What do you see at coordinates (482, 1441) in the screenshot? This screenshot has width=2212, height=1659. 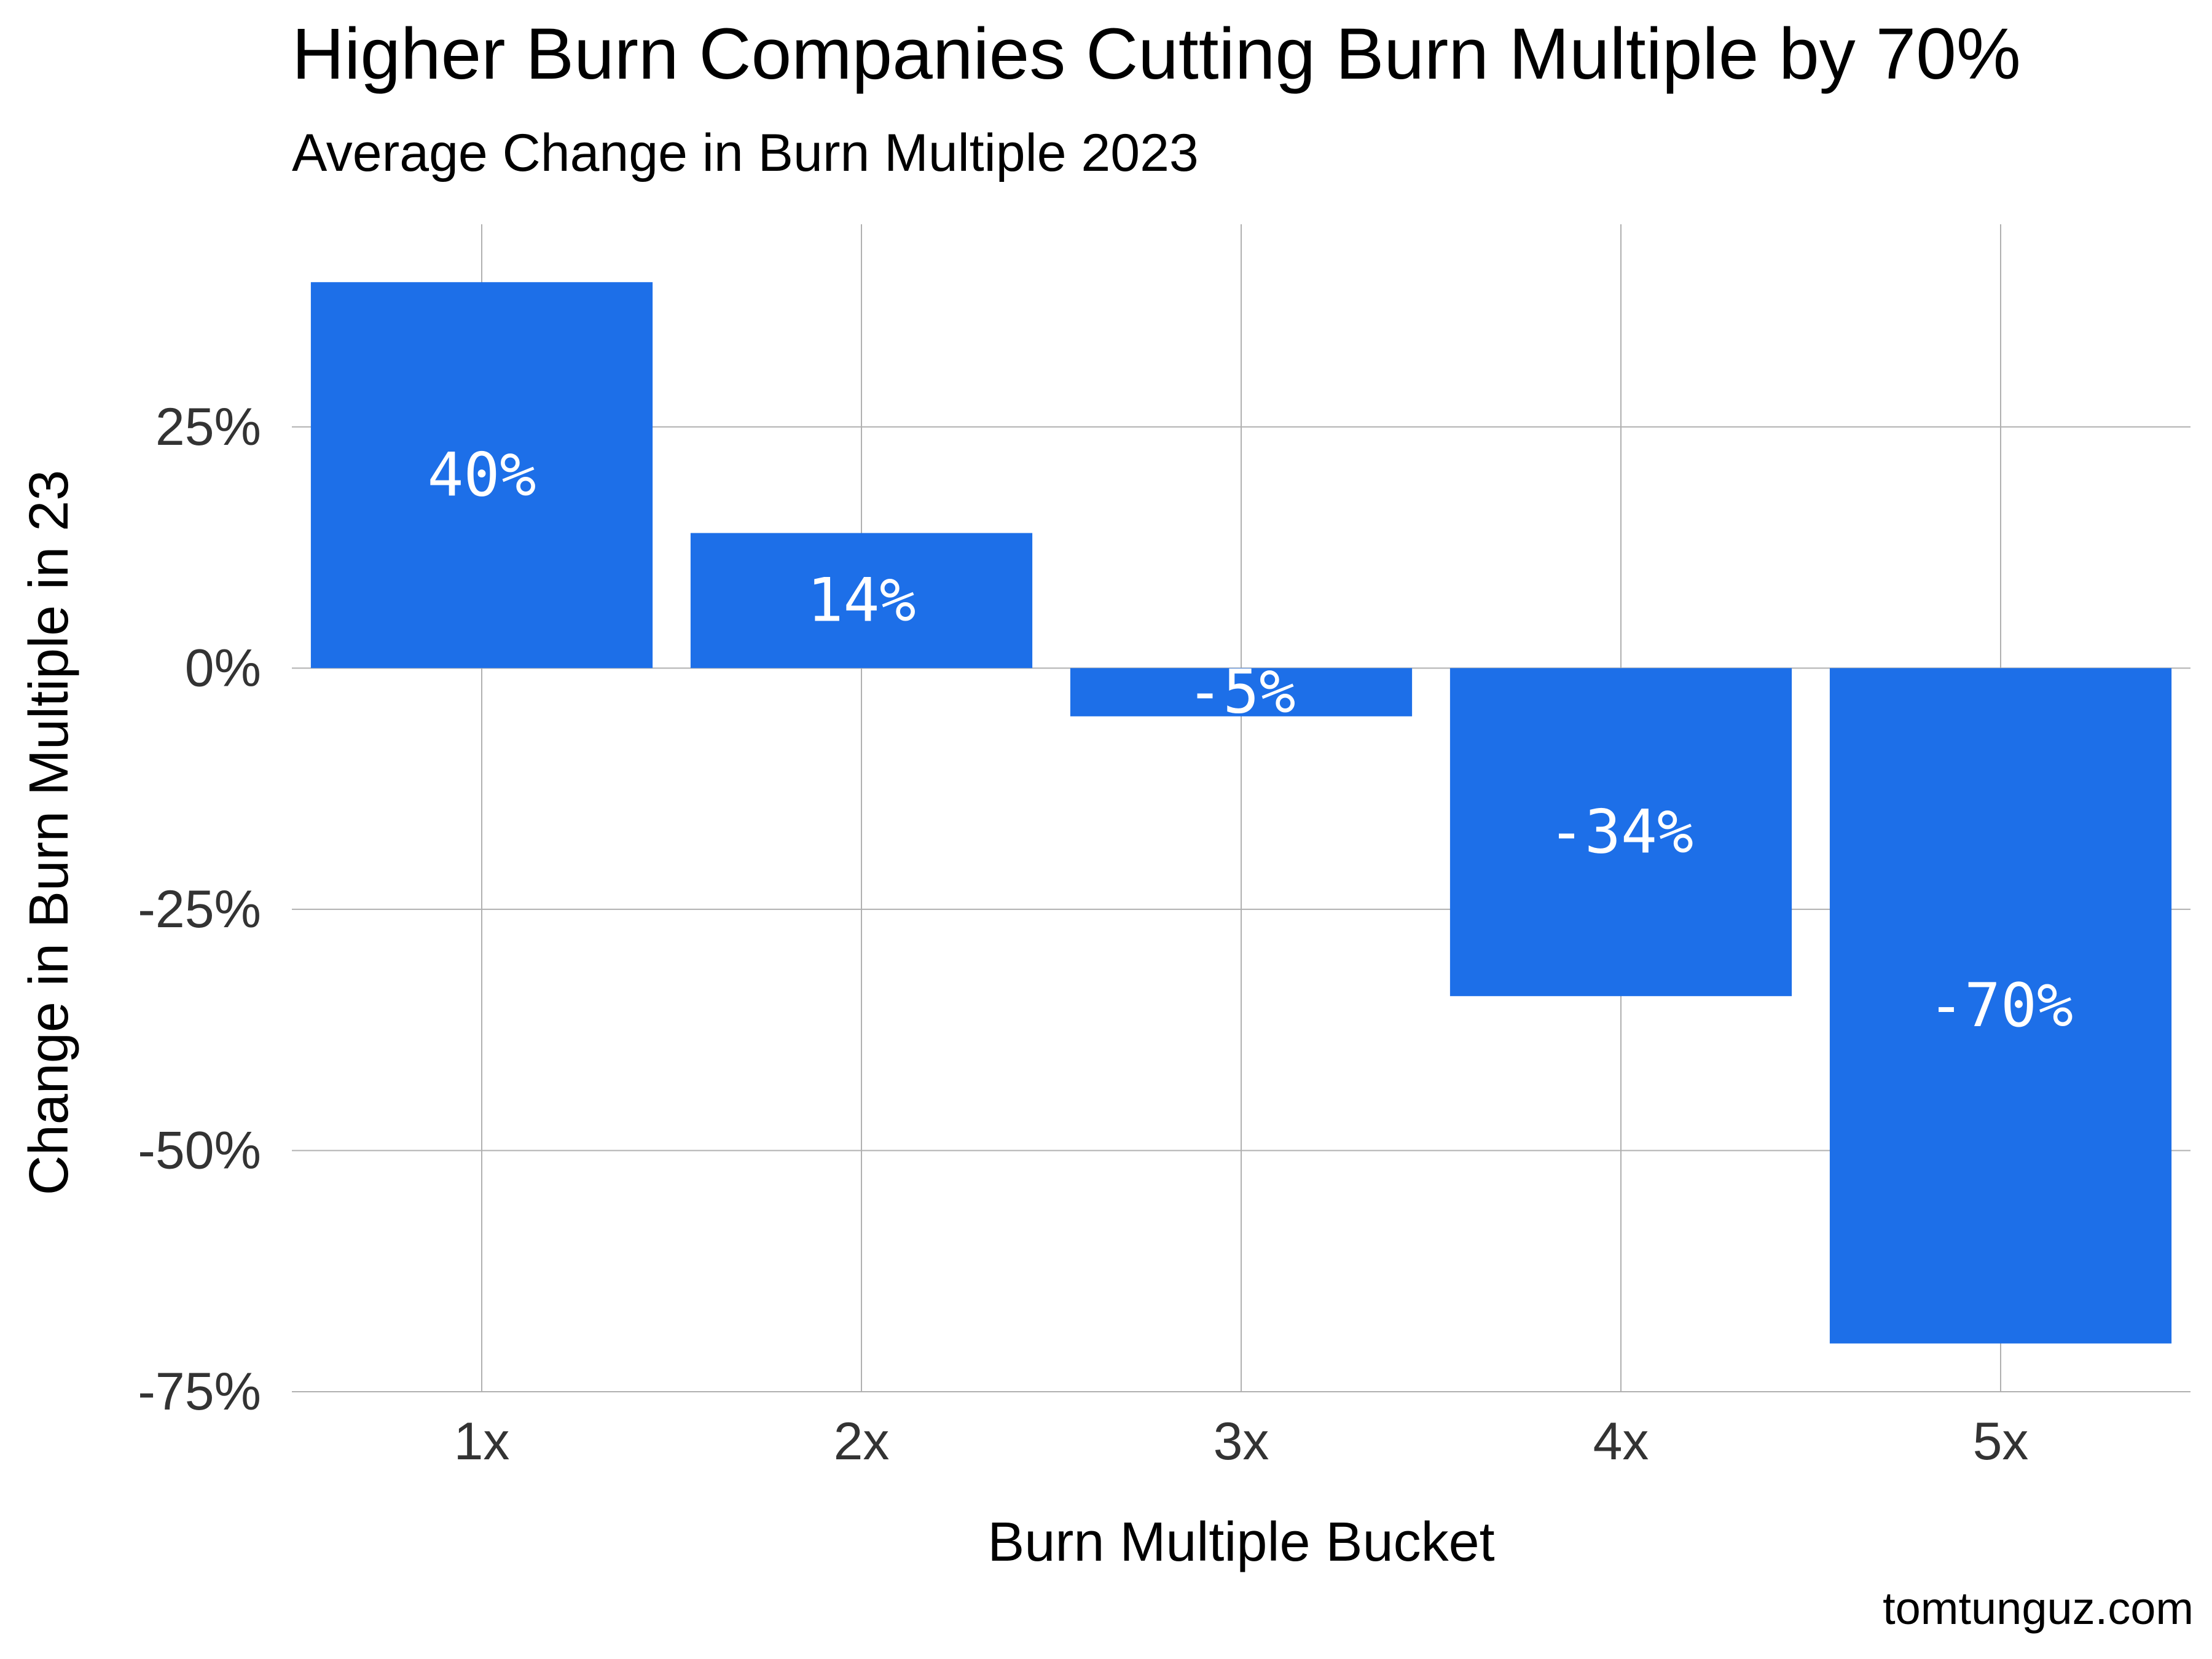 I see `x-tick-label: 1x` at bounding box center [482, 1441].